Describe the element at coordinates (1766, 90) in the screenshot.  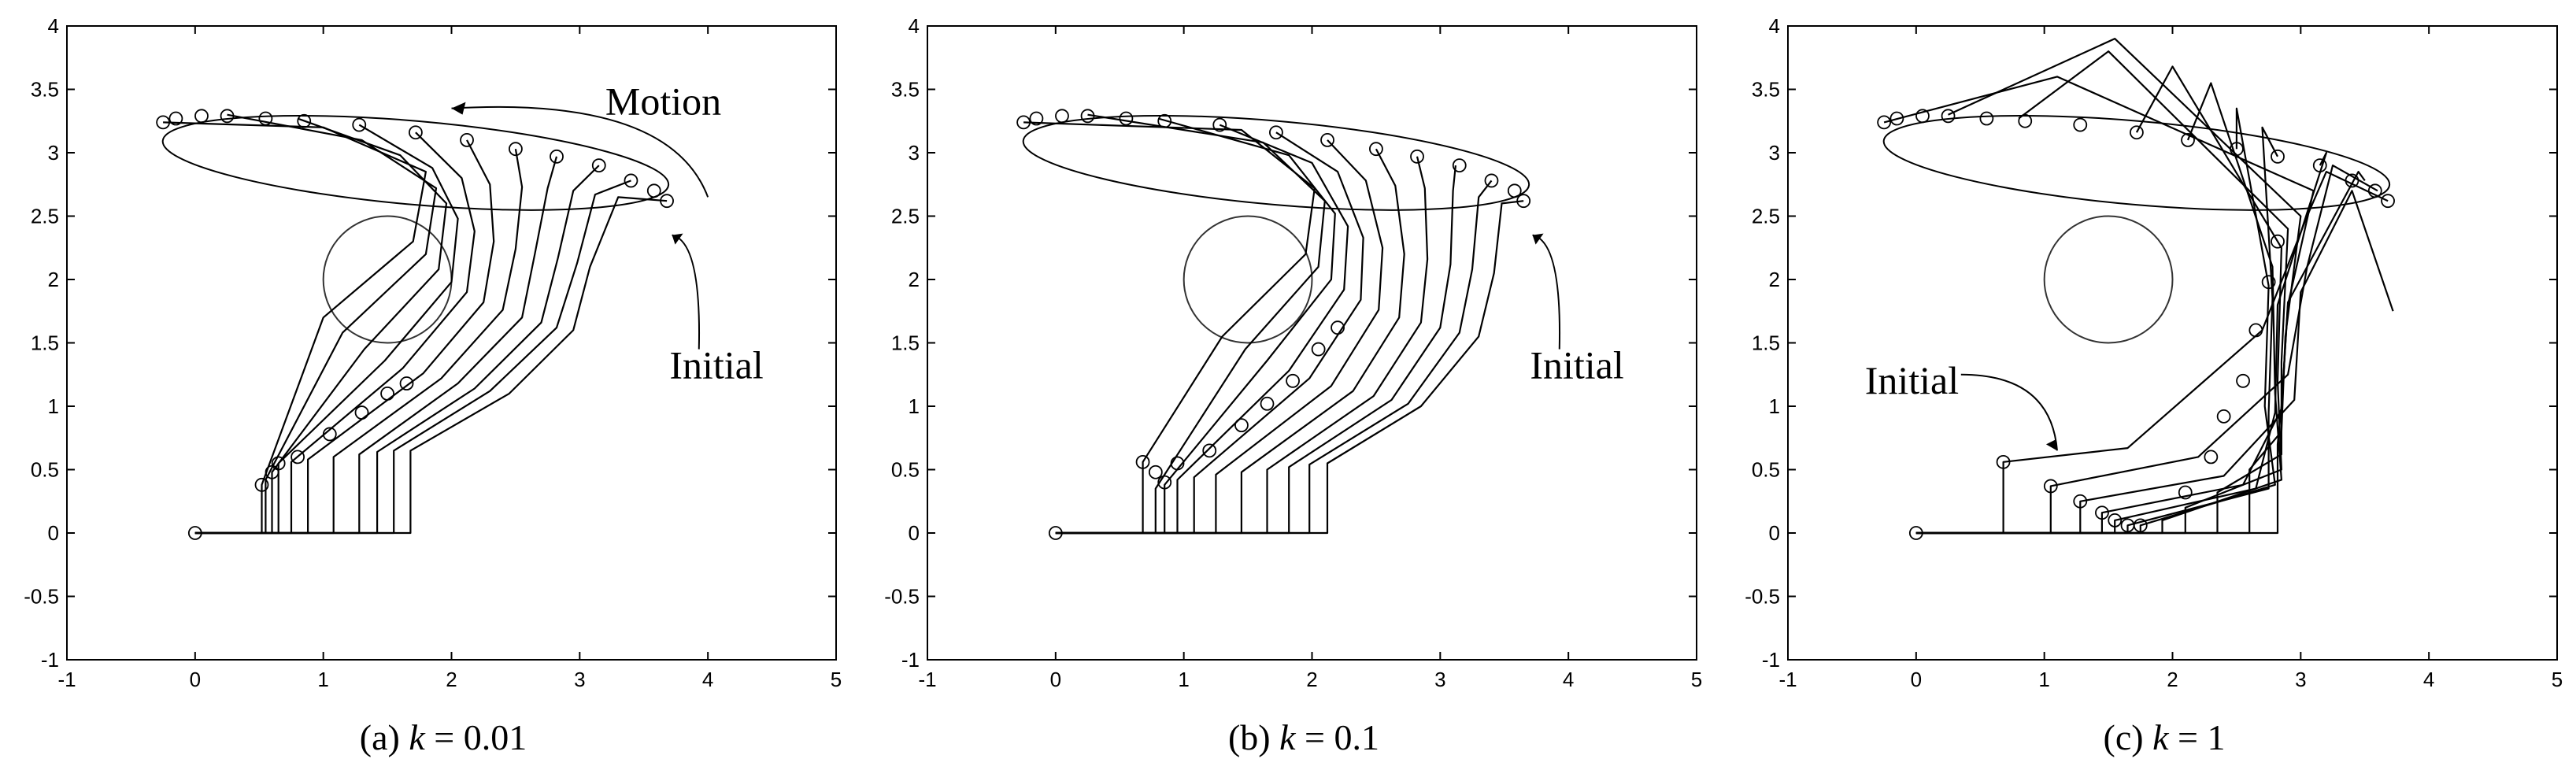
I see `y-tick-label: 3.5` at that location.